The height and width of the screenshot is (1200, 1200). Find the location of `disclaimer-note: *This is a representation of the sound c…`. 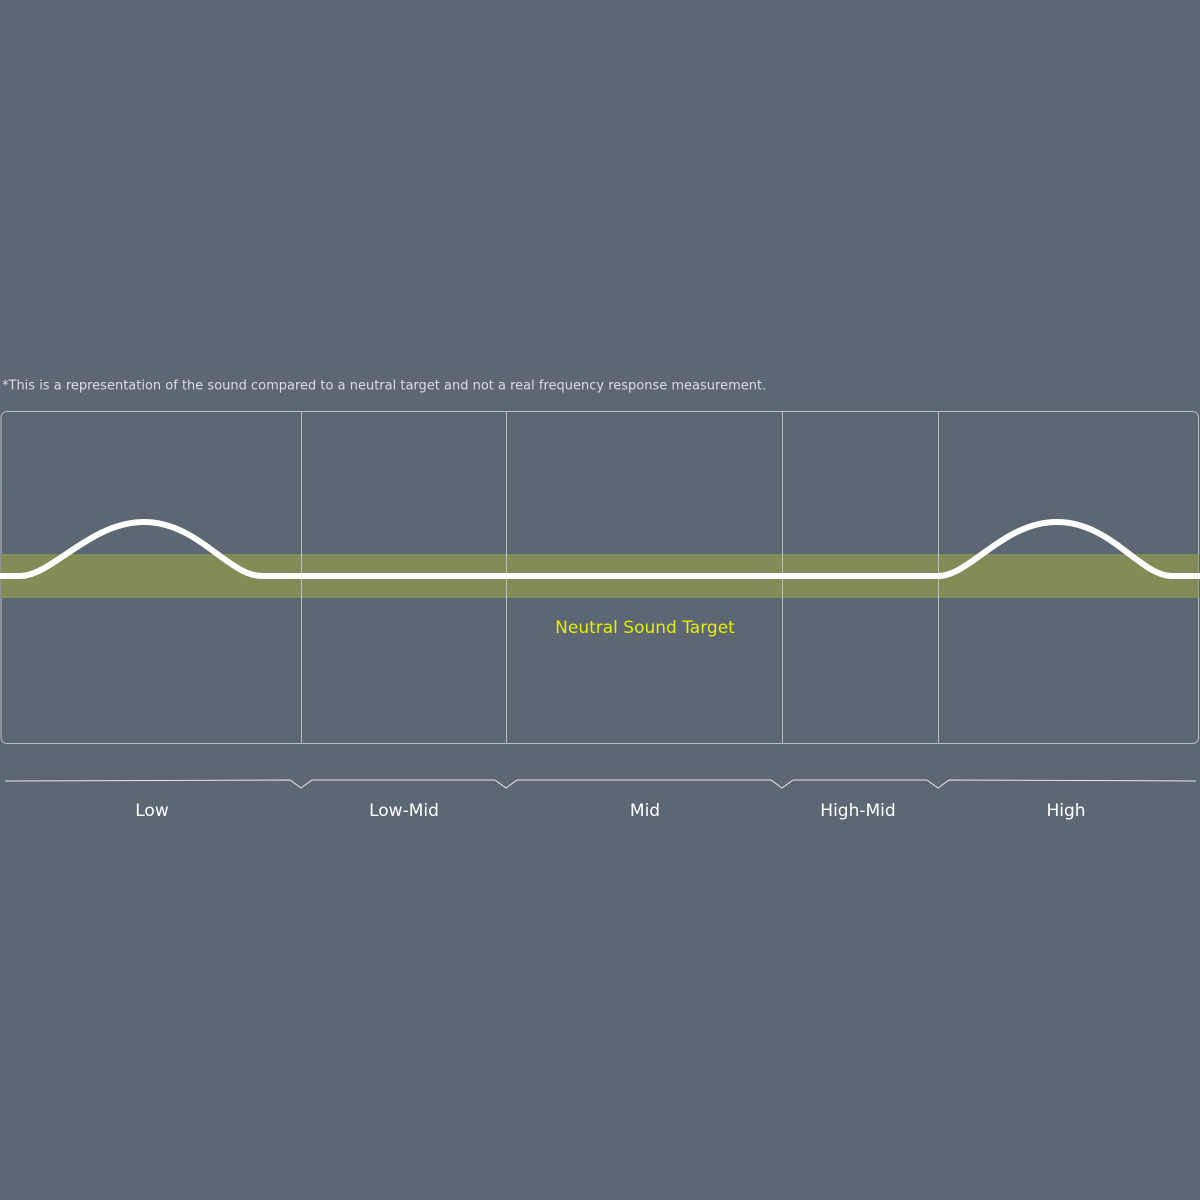

disclaimer-note: *This is a representation of the sound c… is located at coordinates (384, 386).